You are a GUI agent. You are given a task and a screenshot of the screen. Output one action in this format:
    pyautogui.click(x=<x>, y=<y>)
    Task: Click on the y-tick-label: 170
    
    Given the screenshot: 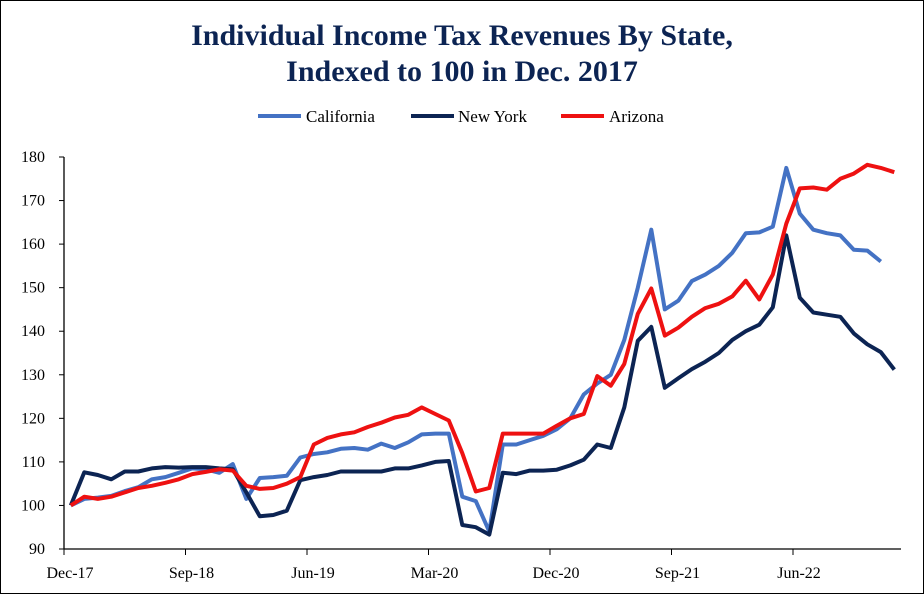 What is the action you would take?
    pyautogui.click(x=33, y=201)
    